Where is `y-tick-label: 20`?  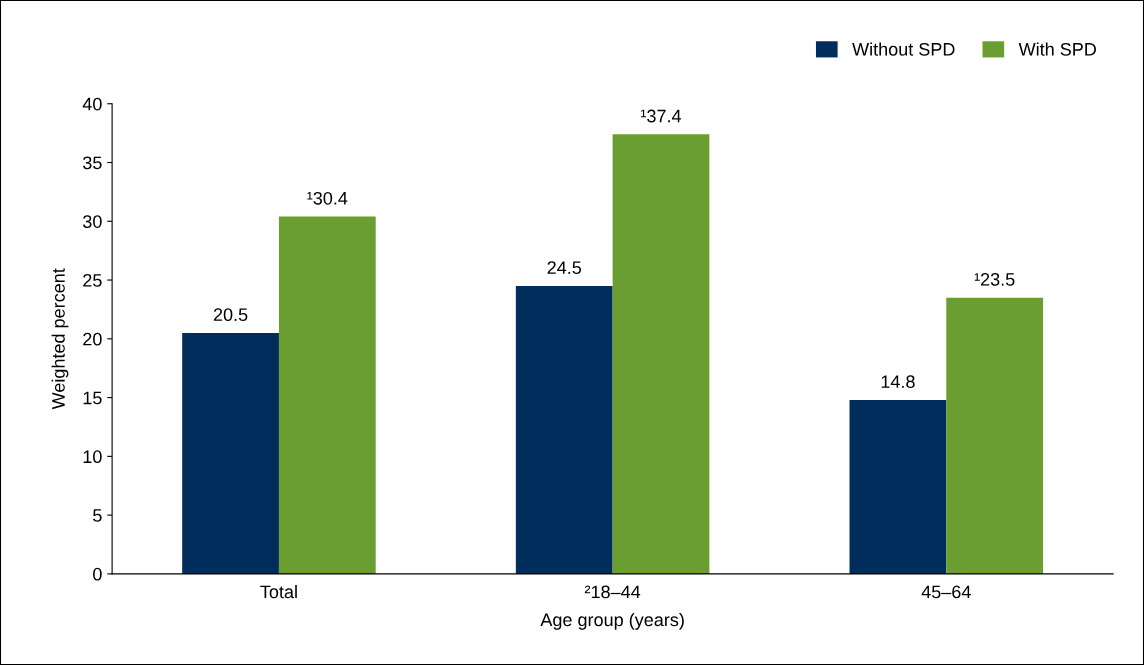
y-tick-label: 20 is located at coordinates (92, 339).